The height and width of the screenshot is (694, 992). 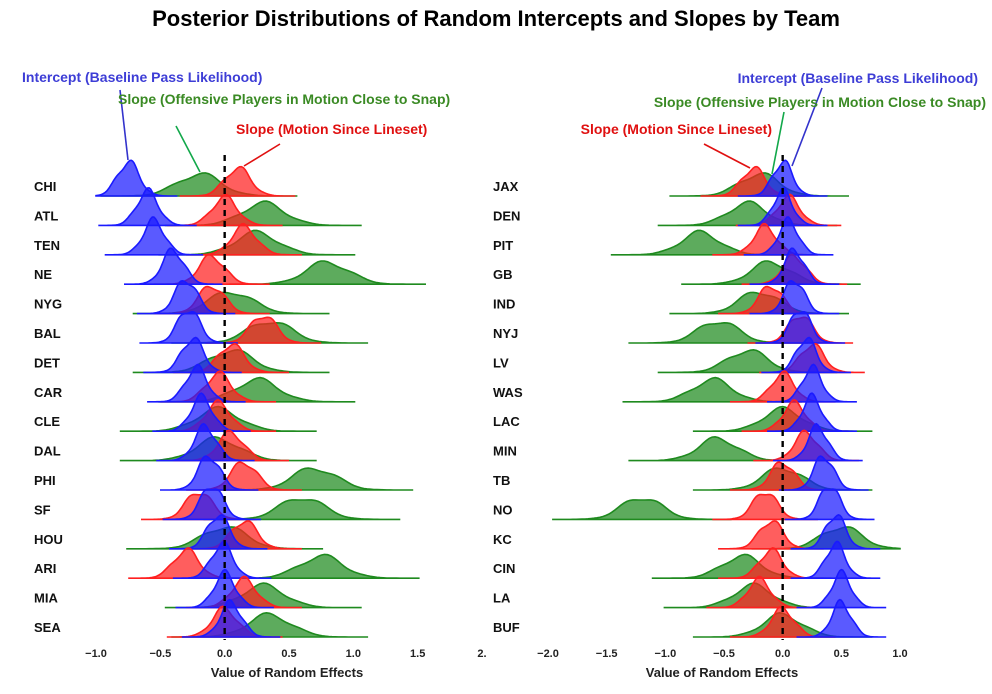 What do you see at coordinates (504, 304) in the screenshot?
I see `team-label: IND` at bounding box center [504, 304].